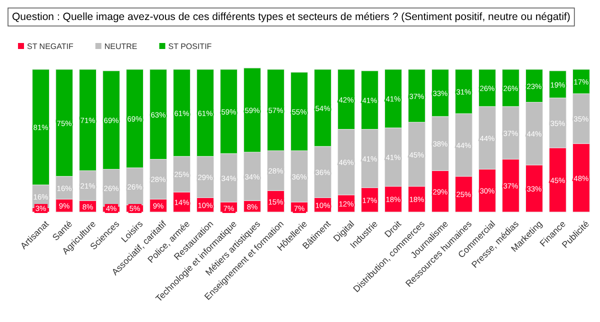 The width and height of the screenshot is (600, 322). What do you see at coordinates (121, 46) in the screenshot?
I see `legend-label: NEUTRE` at bounding box center [121, 46].